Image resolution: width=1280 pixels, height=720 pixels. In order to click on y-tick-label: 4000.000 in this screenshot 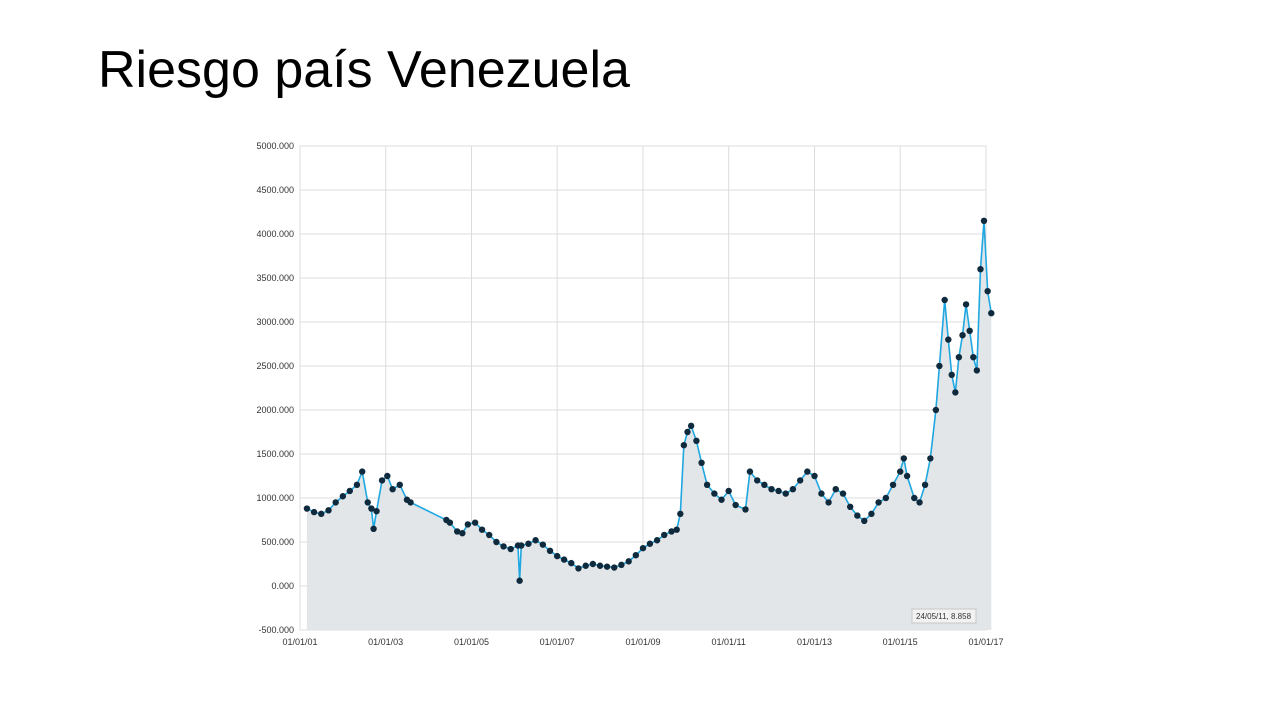, I will do `click(275, 234)`.